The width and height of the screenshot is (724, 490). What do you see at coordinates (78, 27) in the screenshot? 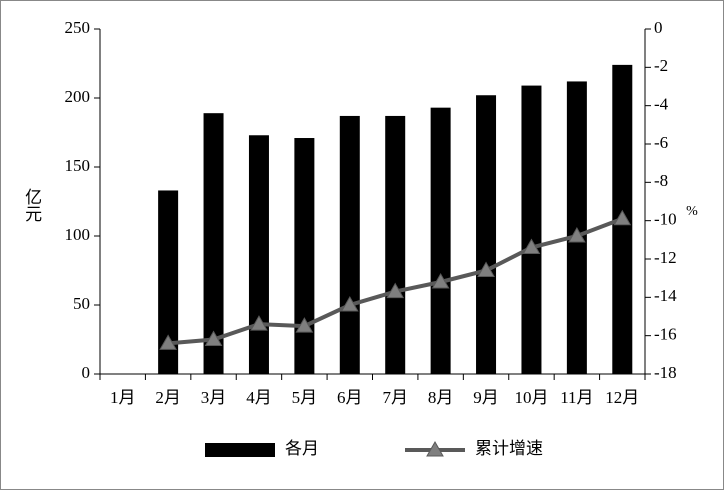
I see `y-tick-label: 250` at bounding box center [78, 27].